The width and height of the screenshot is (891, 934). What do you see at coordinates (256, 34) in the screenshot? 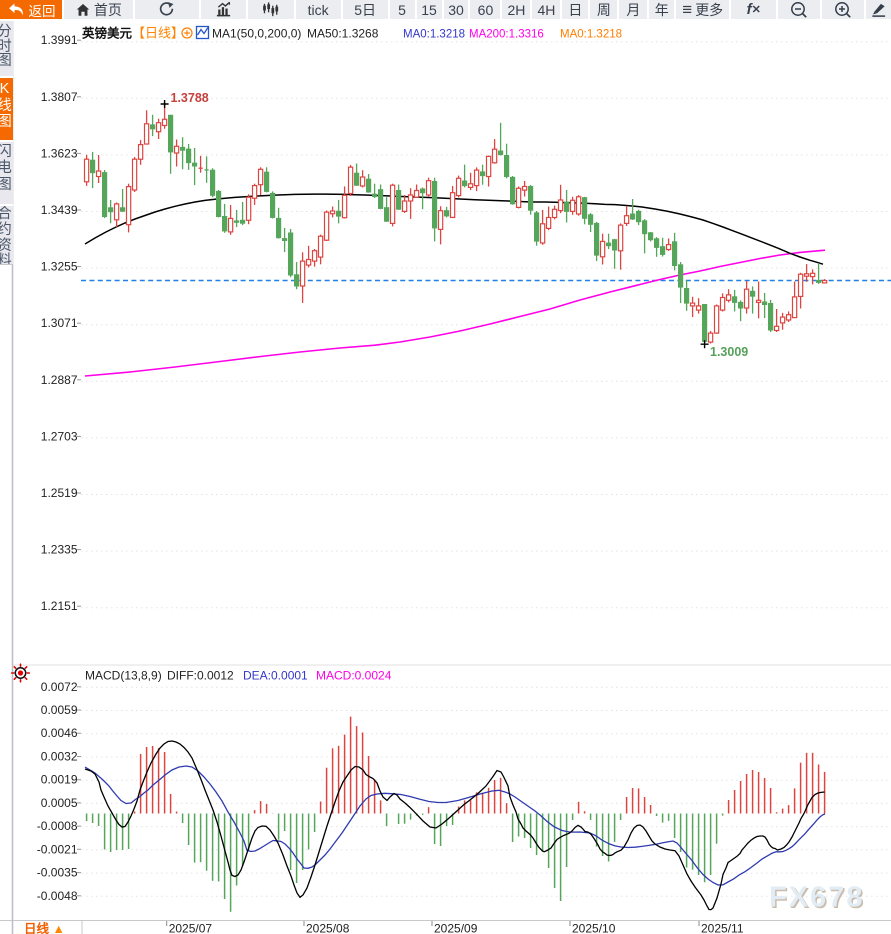
I see `svg-text: MA1(50,0,200,0)` at bounding box center [256, 34].